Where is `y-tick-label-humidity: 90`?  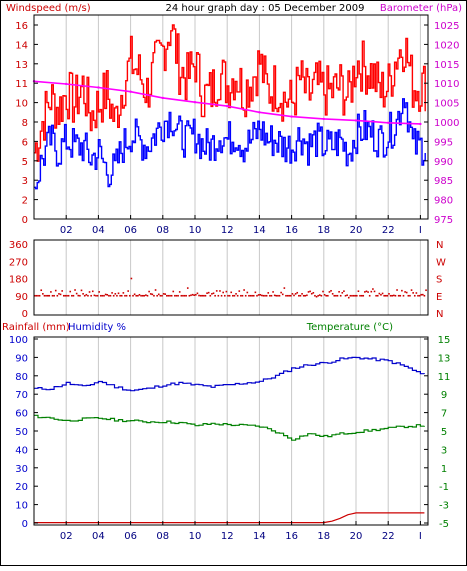 y-tick-label-humidity: 90 is located at coordinates (21, 358).